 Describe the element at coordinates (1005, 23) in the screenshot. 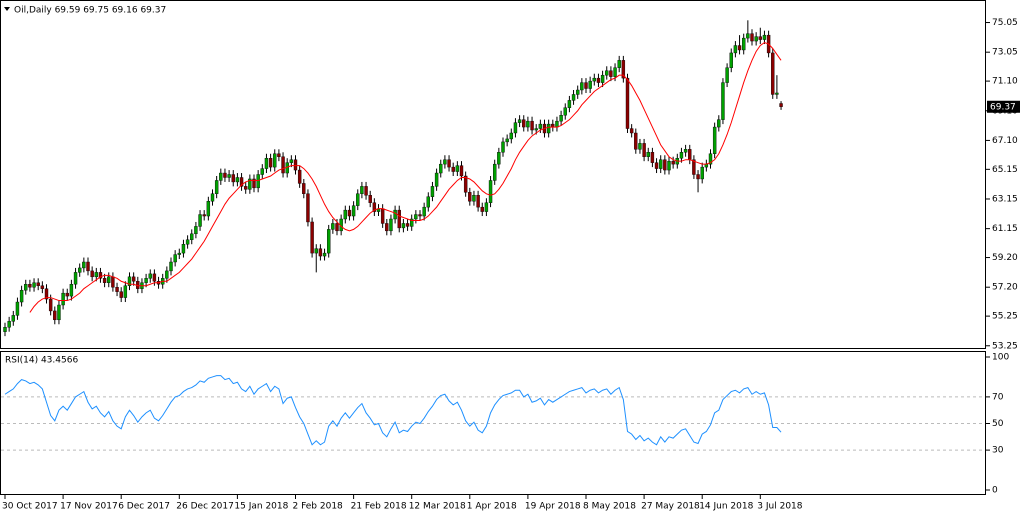

I see `y-tick-label: 75.05` at that location.